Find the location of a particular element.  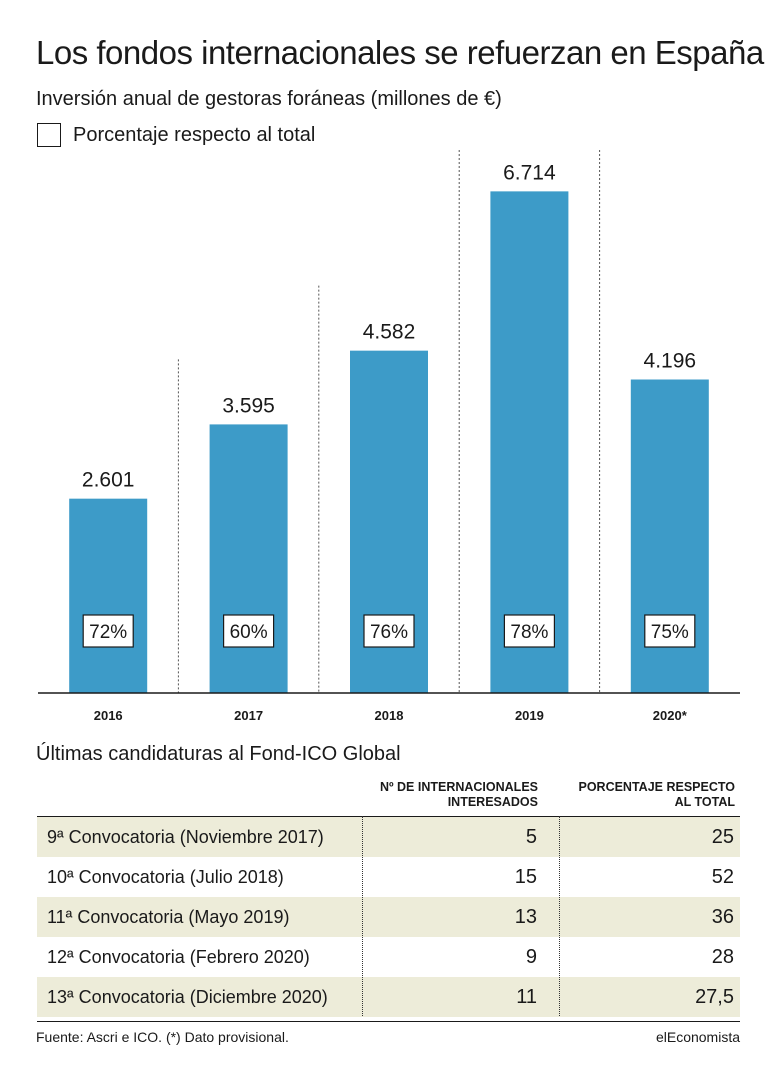

legend-label: Porcentaje respecto al total is located at coordinates (194, 135).